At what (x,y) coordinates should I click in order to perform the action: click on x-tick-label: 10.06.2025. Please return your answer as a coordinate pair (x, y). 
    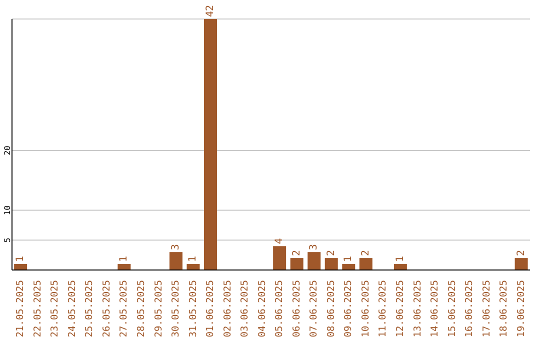
    Looking at the image, I should click on (366, 309).